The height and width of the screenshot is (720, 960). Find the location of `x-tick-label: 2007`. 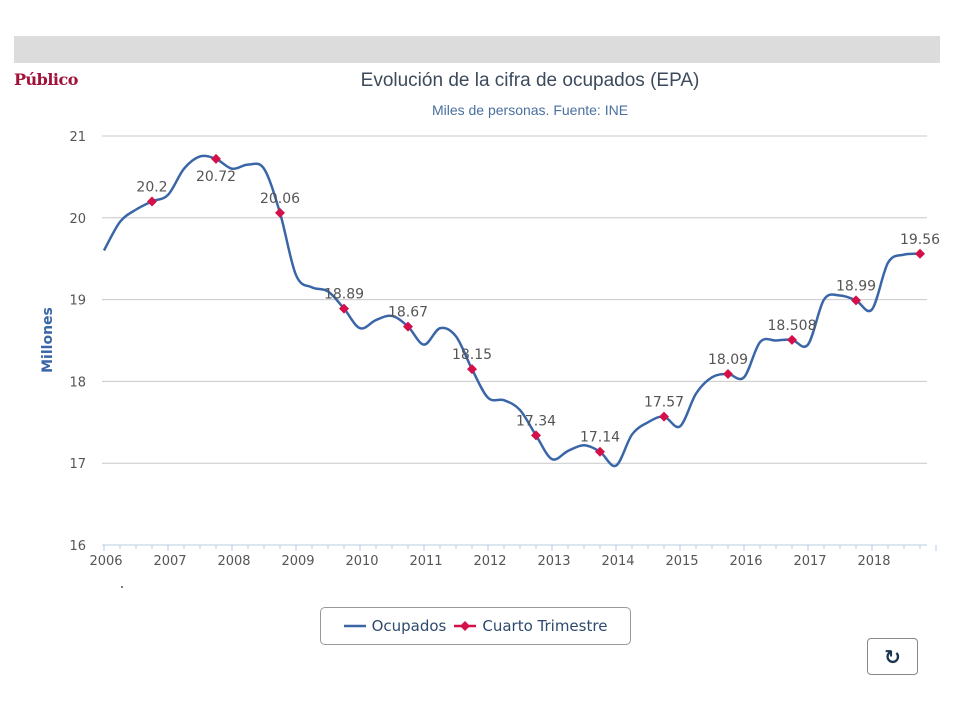

x-tick-label: 2007 is located at coordinates (169, 561).